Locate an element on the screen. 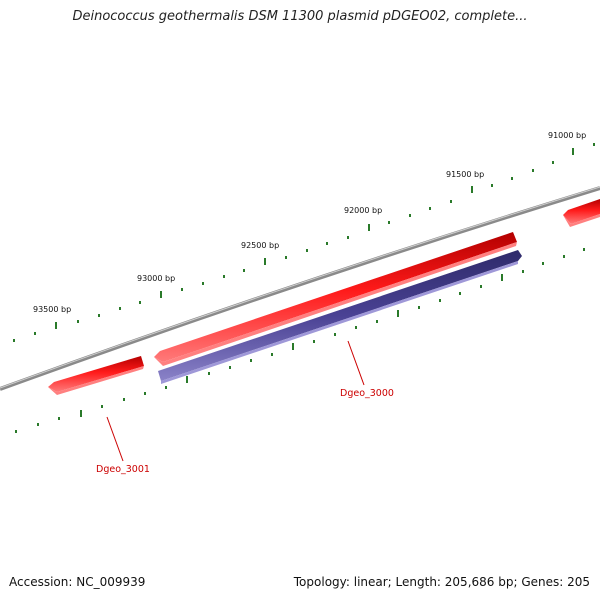 The image size is (600, 600). tick-label-91000: 91000 bp is located at coordinates (567, 135).